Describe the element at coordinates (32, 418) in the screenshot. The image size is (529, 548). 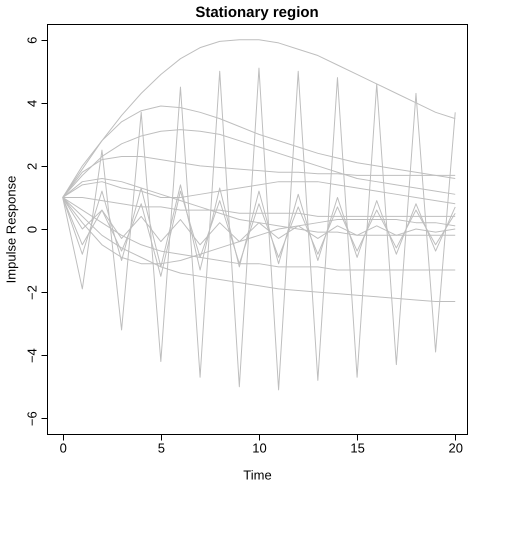
I see `y-tick-label: −6` at that location.